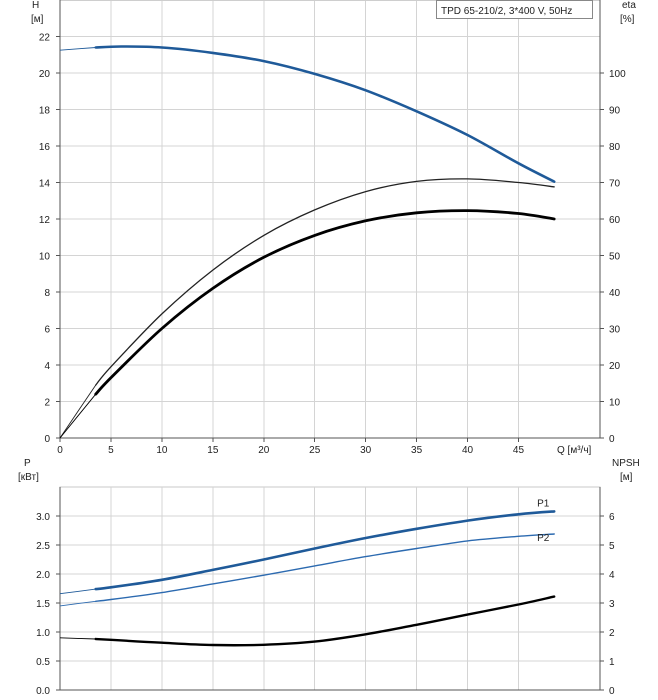  Describe the element at coordinates (264, 450) in the screenshot. I see `top-x-tick-label: 20` at that location.